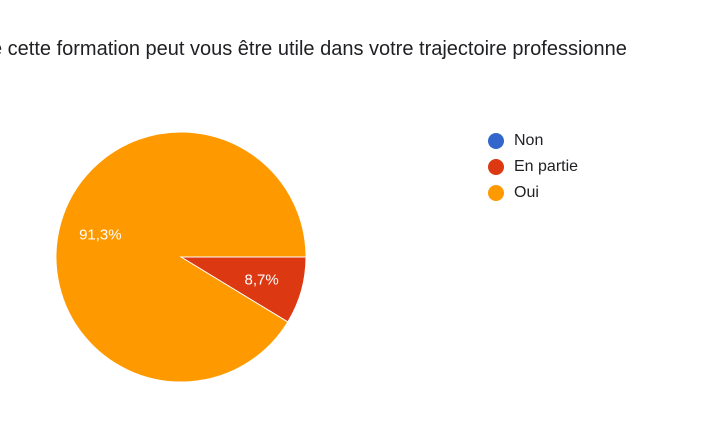 The image size is (710, 430). I want to click on slice-label-en-partie: 8,7%, so click(262, 280).